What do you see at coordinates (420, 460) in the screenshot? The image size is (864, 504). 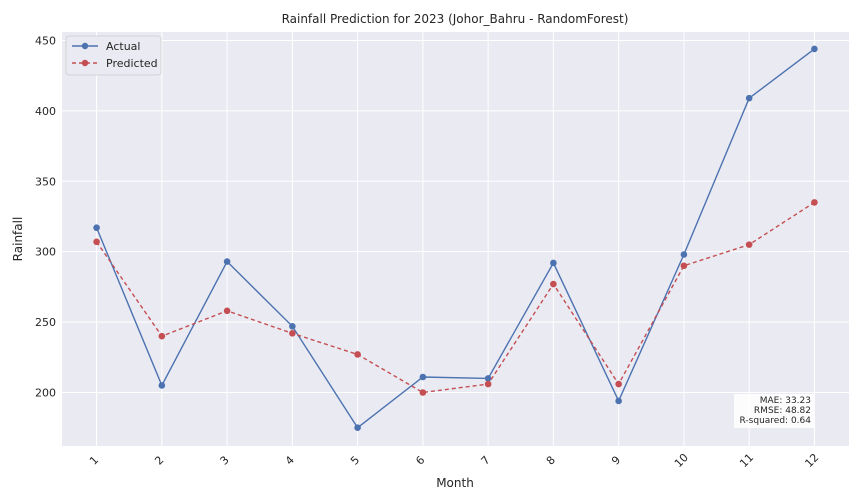 I see `x-tick-label: 6` at bounding box center [420, 460].